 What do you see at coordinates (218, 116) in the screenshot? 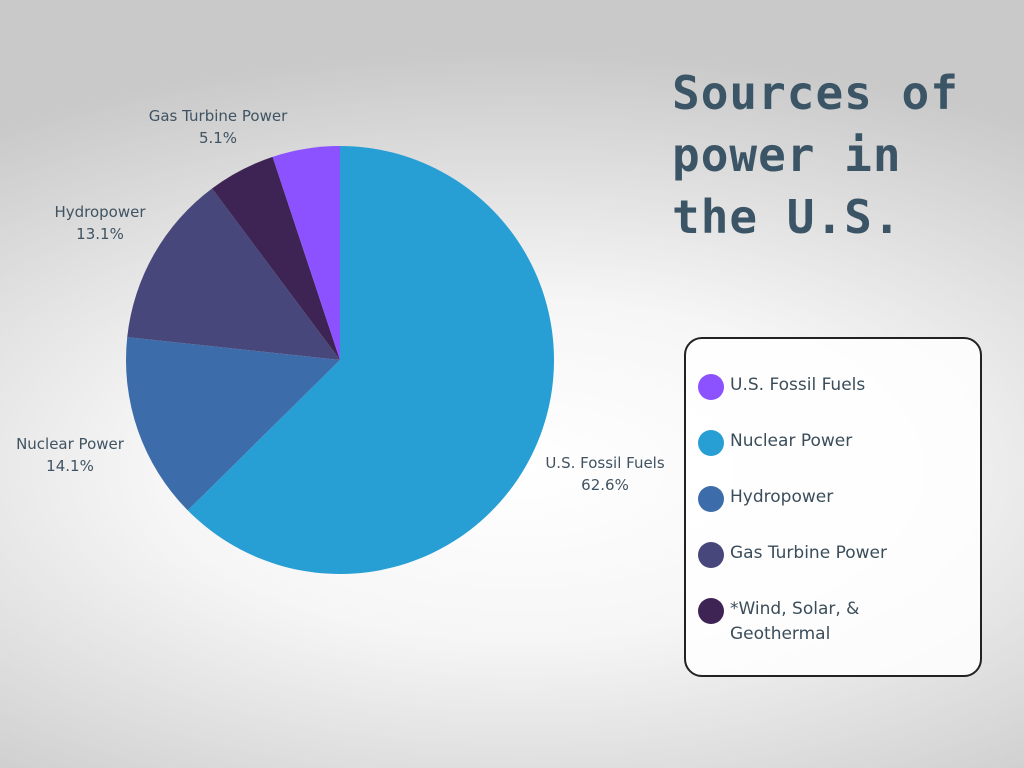
I see `slice-label: Gas Turbine Power` at bounding box center [218, 116].